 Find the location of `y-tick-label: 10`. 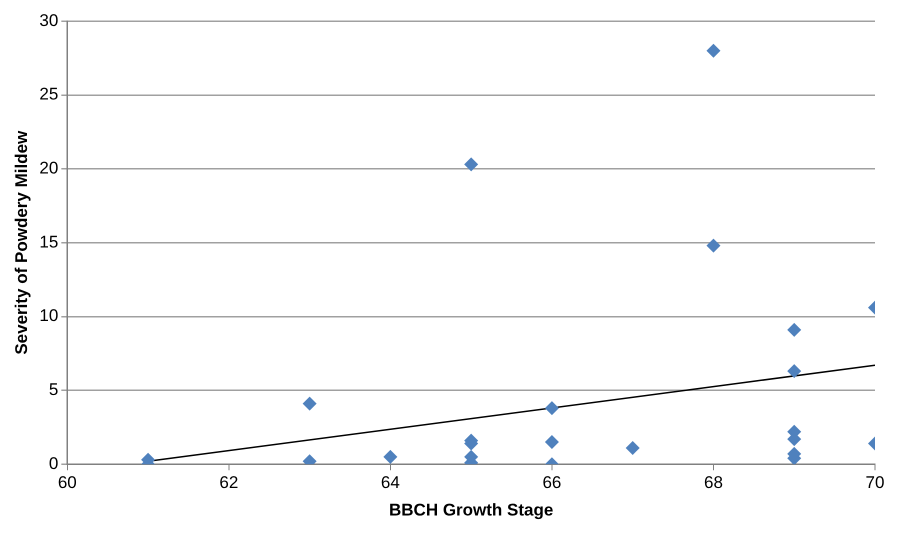

y-tick-label: 10 is located at coordinates (48, 316).